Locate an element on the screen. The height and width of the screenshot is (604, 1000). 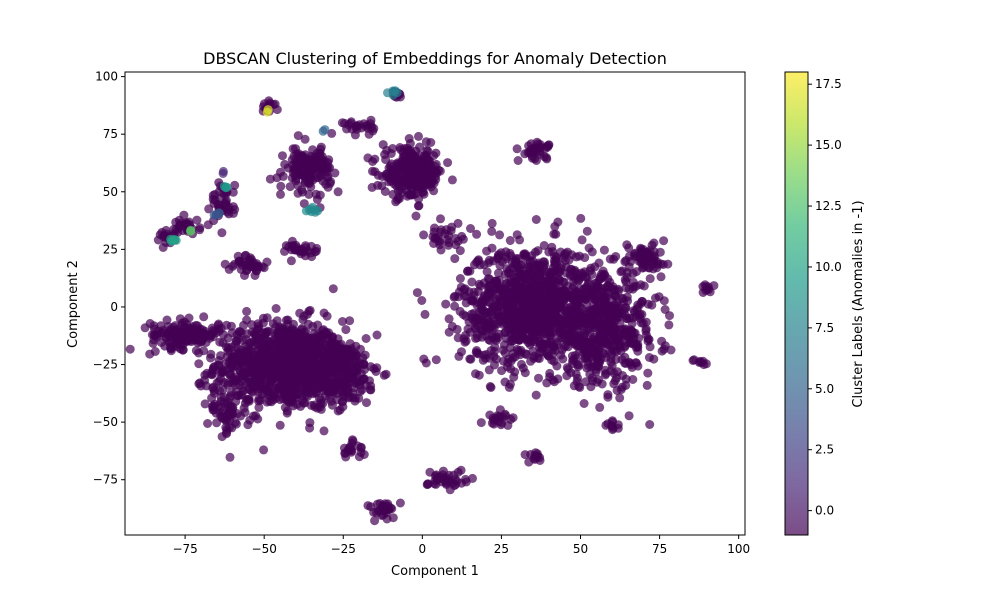
y-tick-label: −75 is located at coordinates (105, 480).